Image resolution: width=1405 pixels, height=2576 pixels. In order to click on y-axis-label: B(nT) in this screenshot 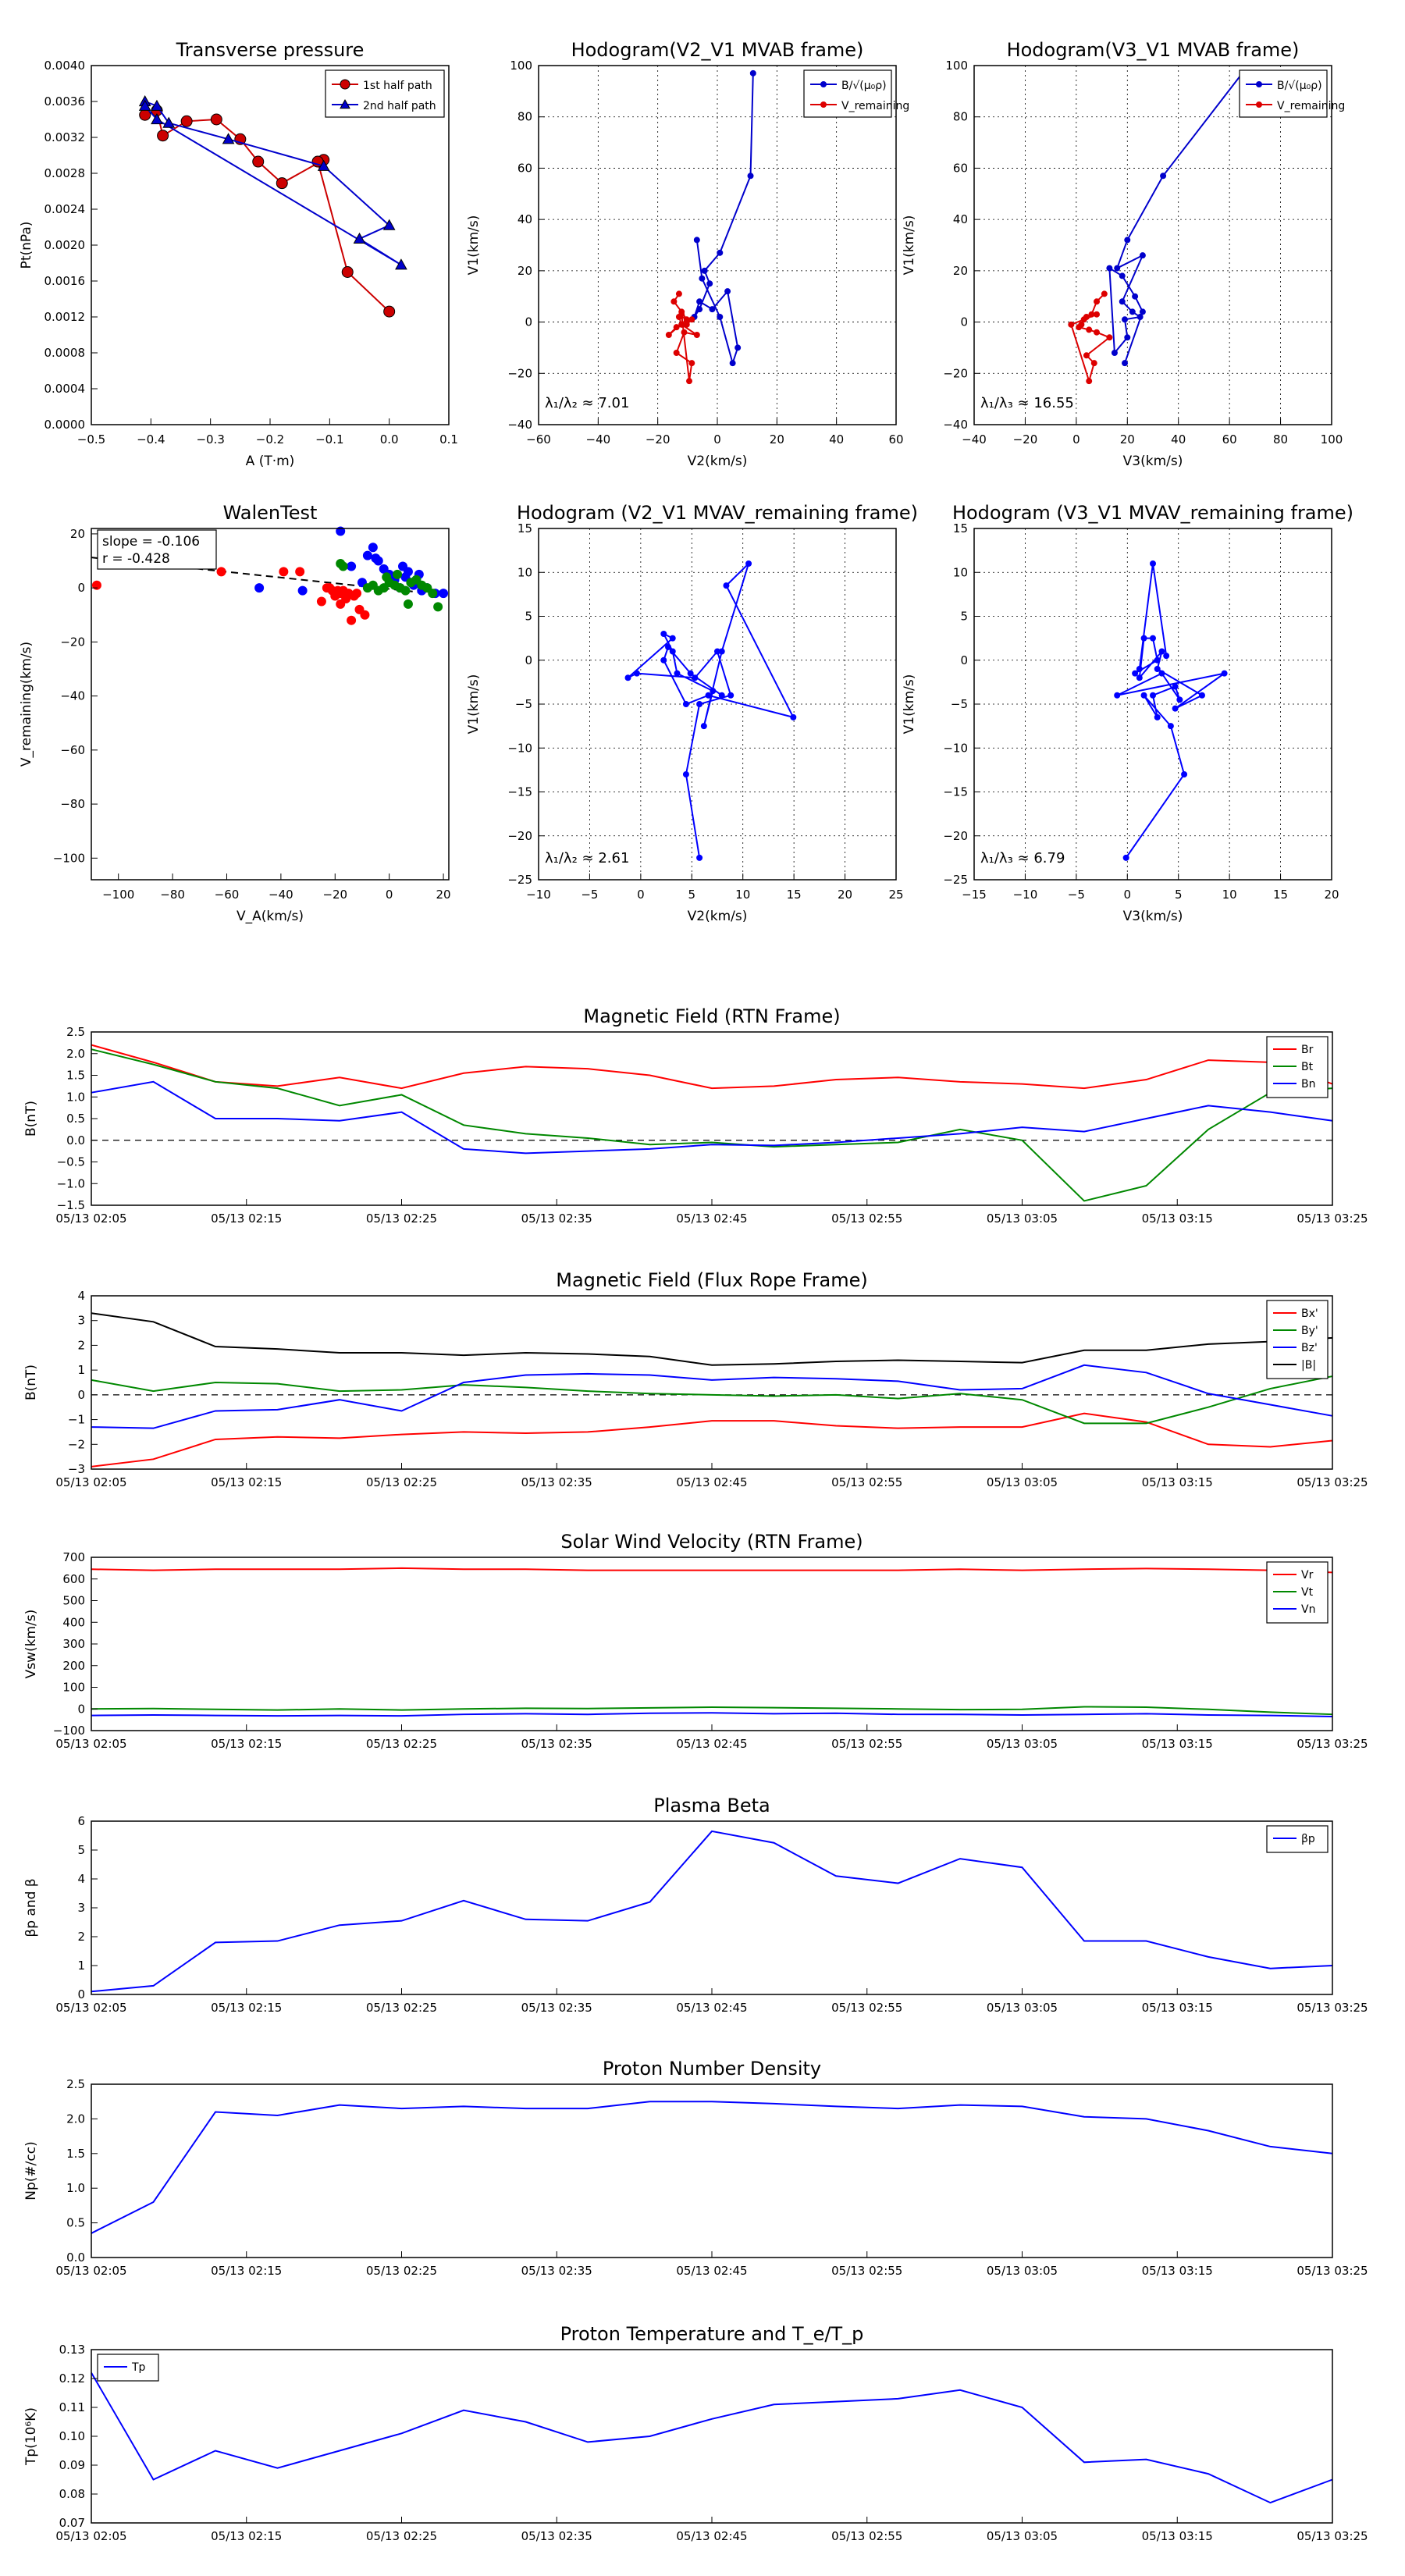, I will do `click(31, 1382)`.